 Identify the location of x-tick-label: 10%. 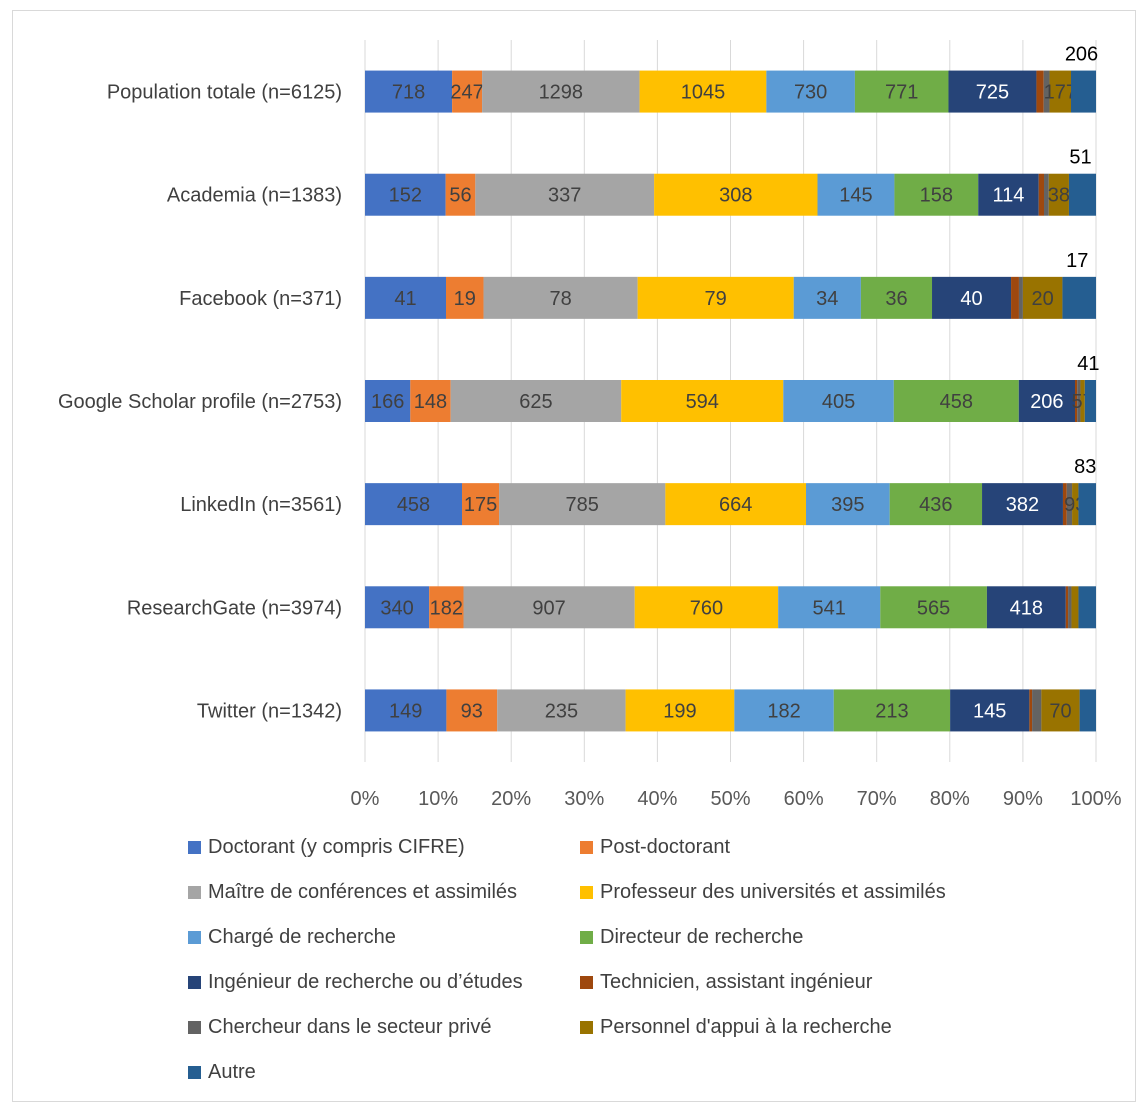
(438, 799).